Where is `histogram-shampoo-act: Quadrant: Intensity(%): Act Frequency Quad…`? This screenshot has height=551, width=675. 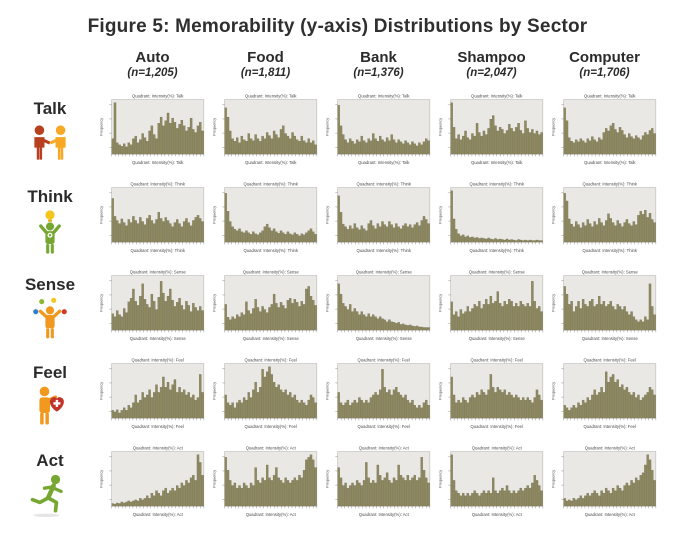
histogram-shampoo-act: Quadrant: Intensity(%): Act Frequency Quad… is located at coordinates (491, 488).